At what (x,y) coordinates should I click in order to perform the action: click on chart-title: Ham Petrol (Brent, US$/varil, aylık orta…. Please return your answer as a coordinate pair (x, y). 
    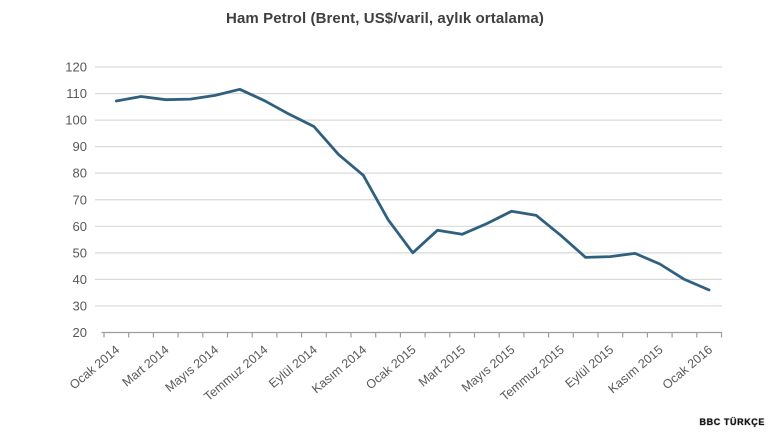
    Looking at the image, I should click on (385, 18).